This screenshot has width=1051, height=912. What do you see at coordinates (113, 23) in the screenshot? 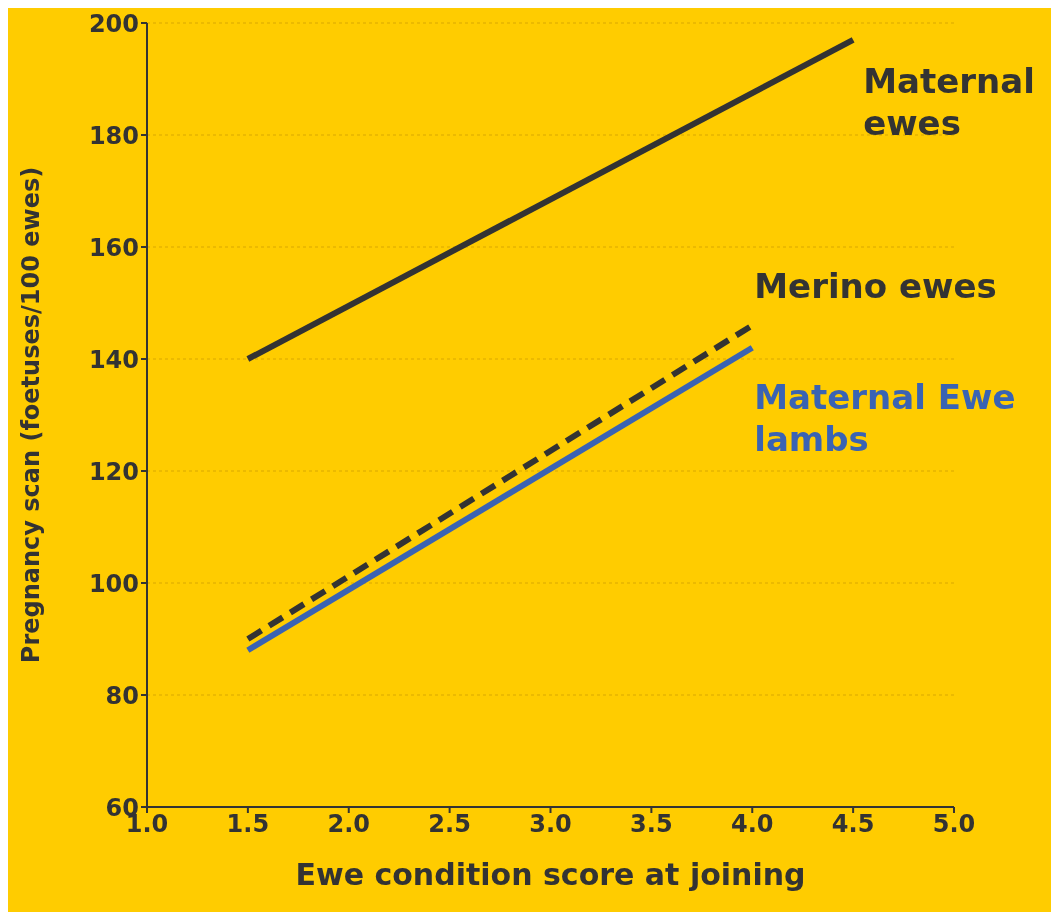
I see `y-tick-label: 200` at bounding box center [113, 23].